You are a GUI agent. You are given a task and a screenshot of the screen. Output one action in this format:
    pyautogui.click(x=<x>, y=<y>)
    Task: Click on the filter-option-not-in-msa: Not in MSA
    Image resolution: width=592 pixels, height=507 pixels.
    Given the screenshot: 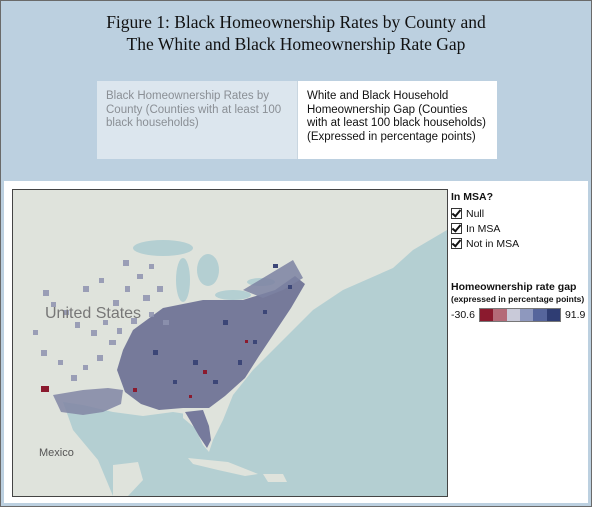 What is the action you would take?
    pyautogui.click(x=518, y=243)
    